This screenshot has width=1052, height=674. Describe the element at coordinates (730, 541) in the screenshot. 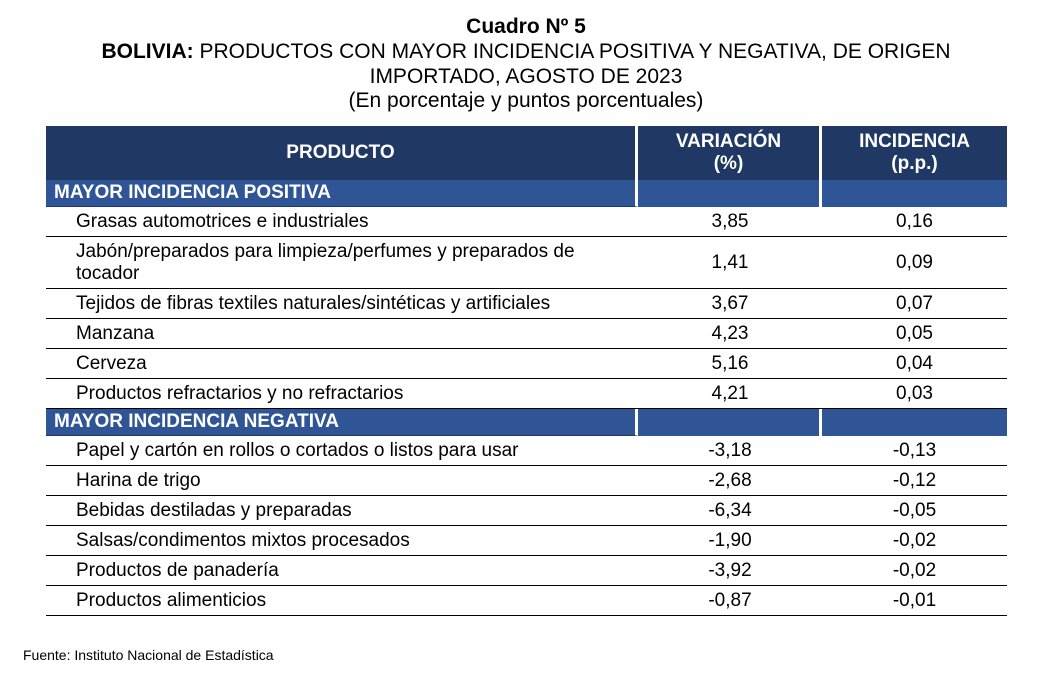

I see `variation-cell: -1,90` at that location.